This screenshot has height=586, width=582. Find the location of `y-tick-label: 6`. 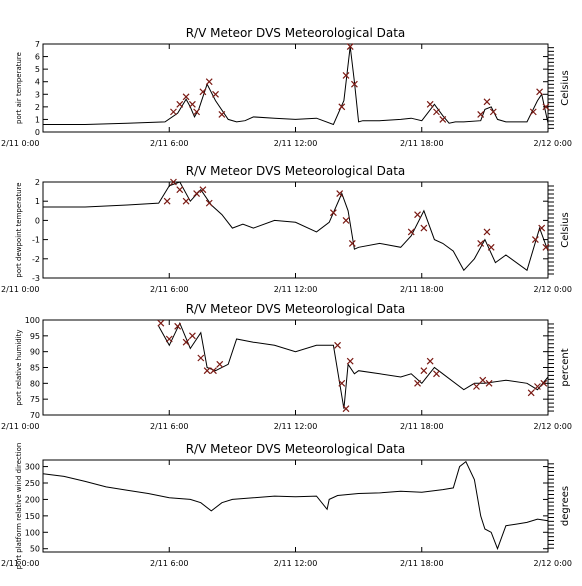

y-tick-label: 6 is located at coordinates (37, 57).